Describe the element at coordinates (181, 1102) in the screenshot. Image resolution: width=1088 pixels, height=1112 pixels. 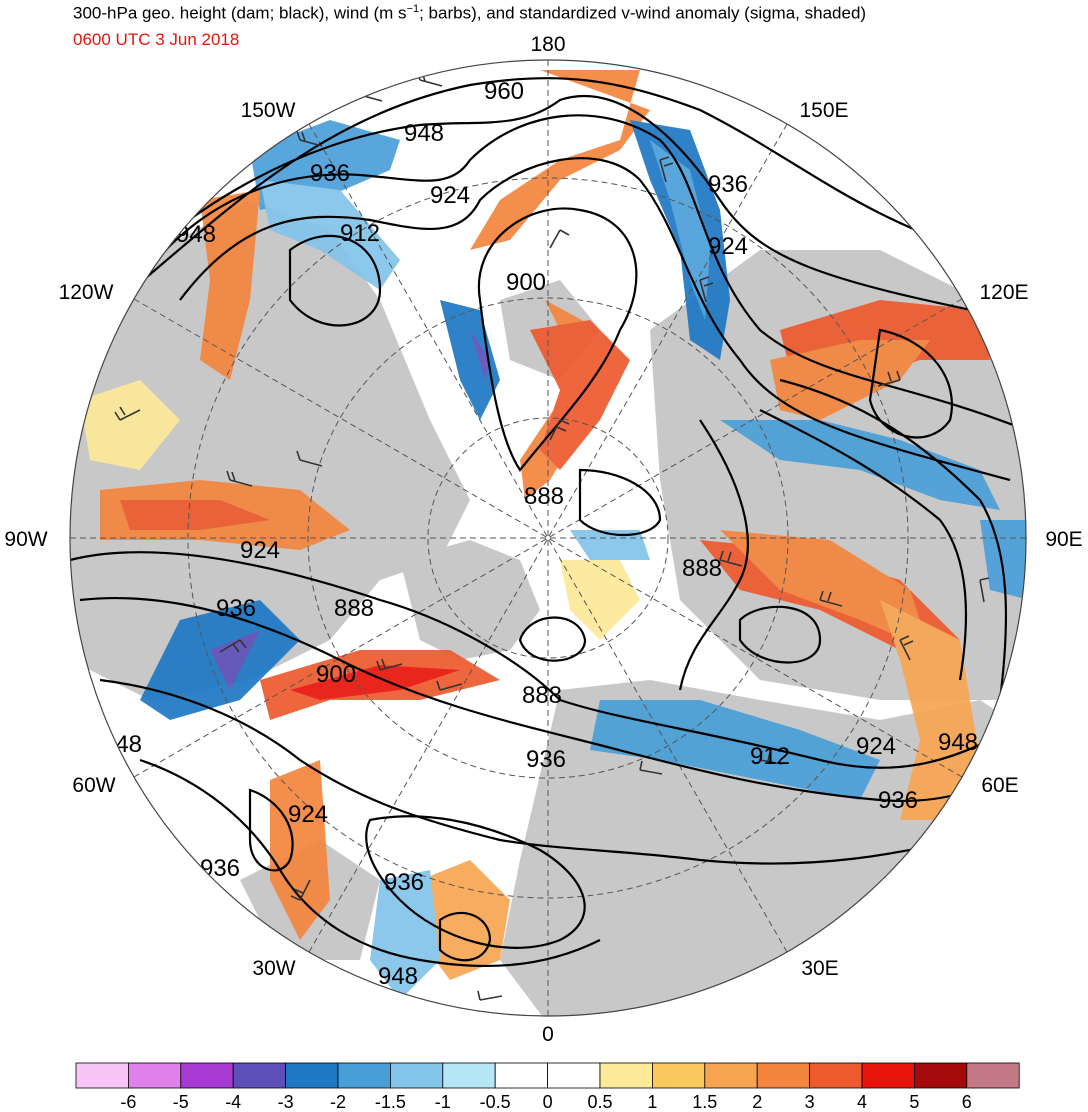
I see `colorbar-tick-label: -5` at that location.